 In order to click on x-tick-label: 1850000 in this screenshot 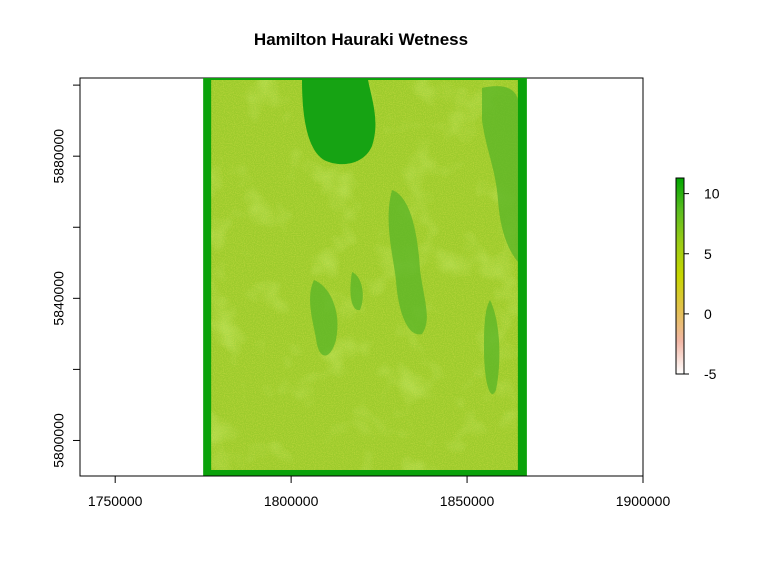, I will do `click(467, 501)`.